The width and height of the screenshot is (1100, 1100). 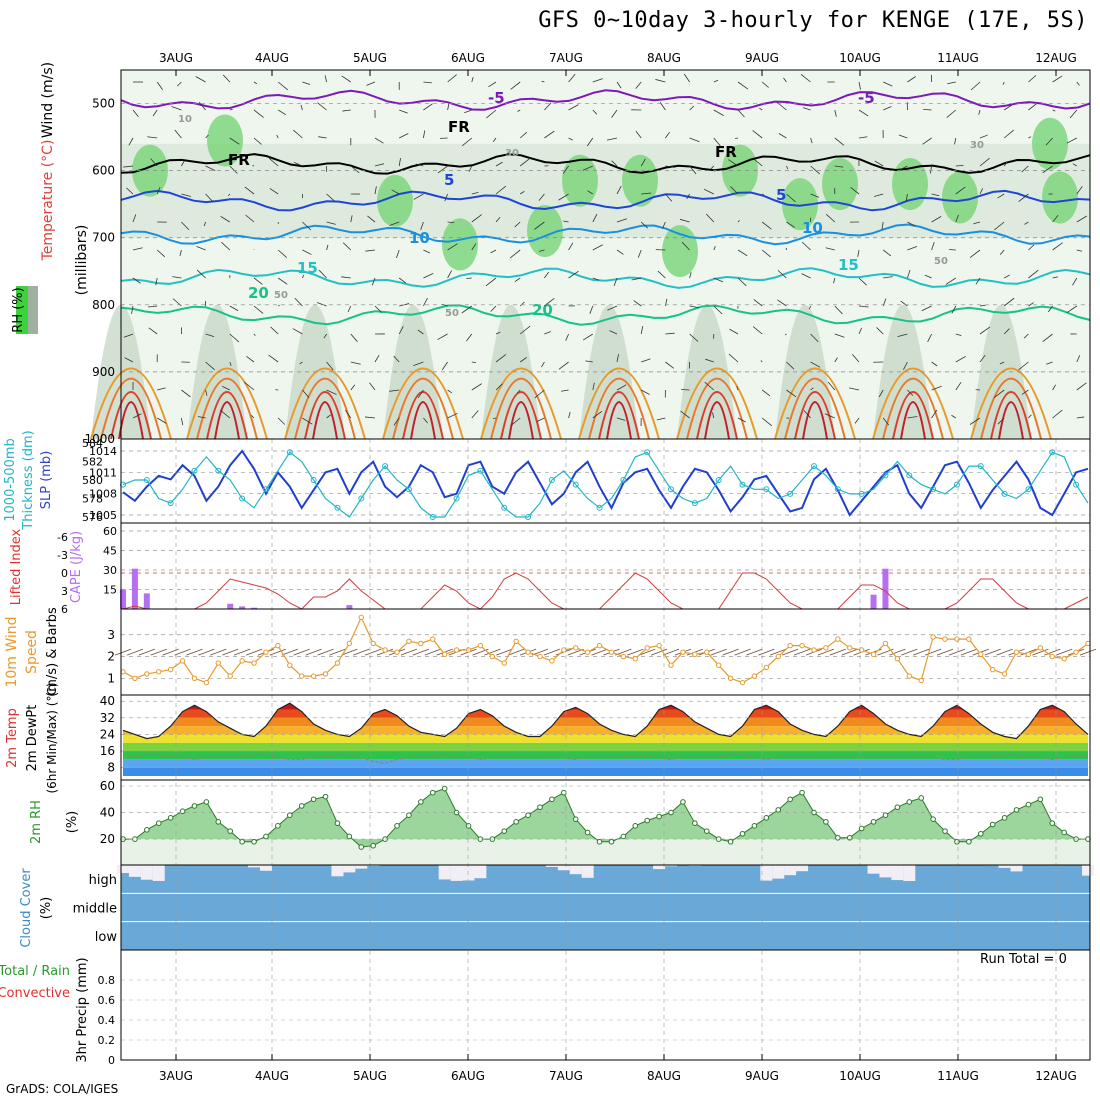 I want to click on thickness-axis-label: Thickness (dm), so click(x=28, y=480).